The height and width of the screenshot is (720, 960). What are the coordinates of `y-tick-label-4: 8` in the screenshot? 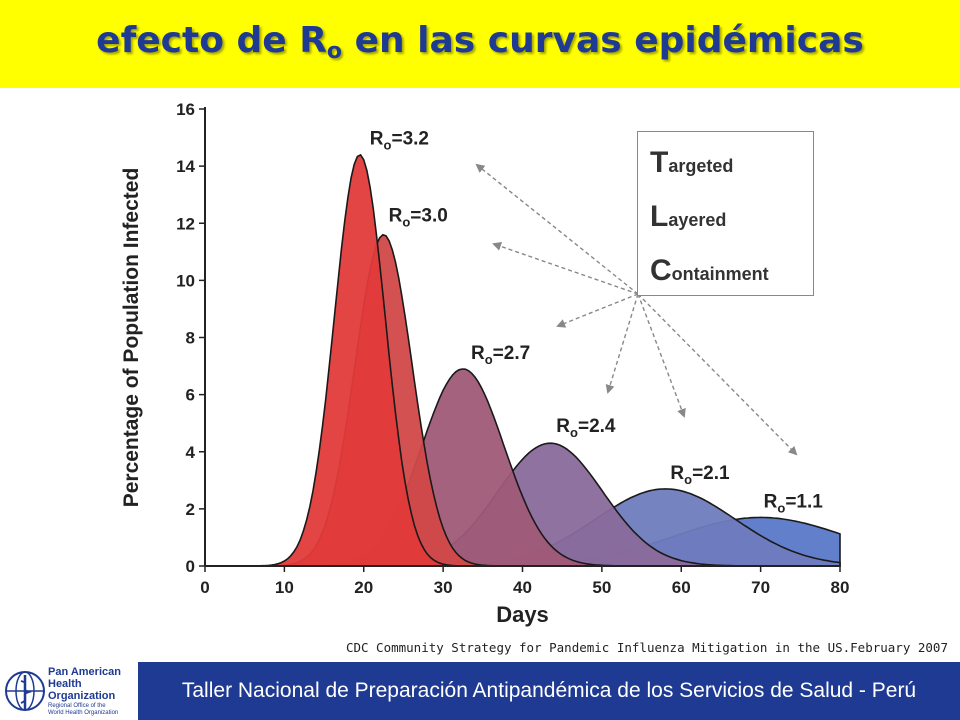 It's located at (190, 338).